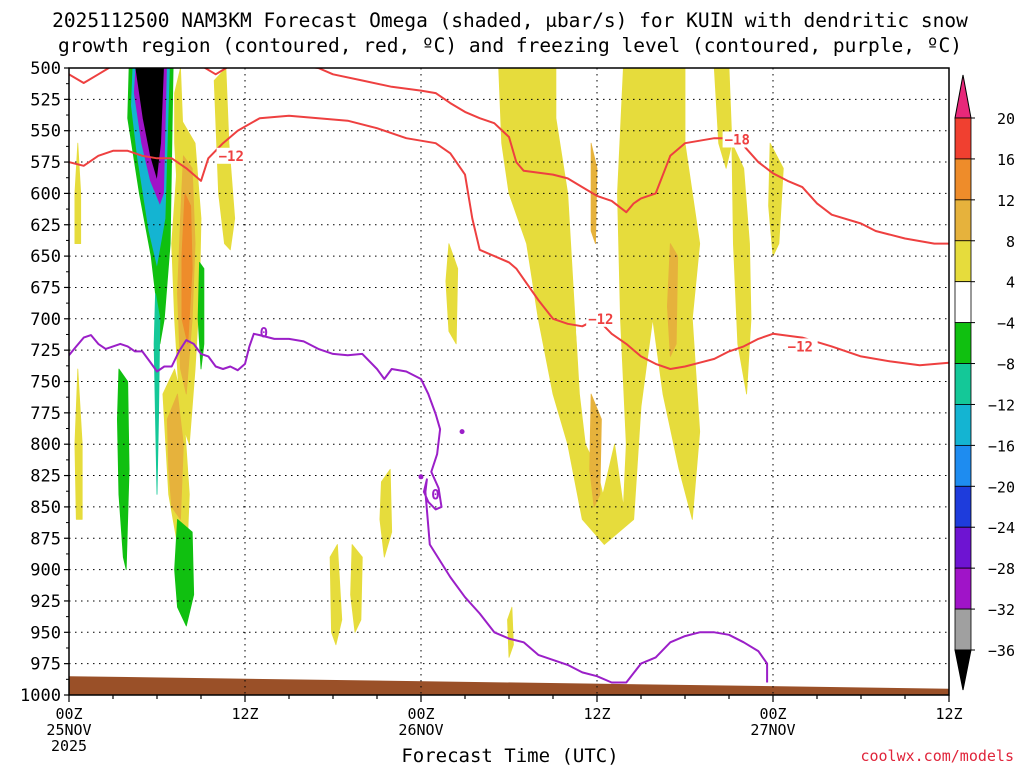 The height and width of the screenshot is (768, 1024). Describe the element at coordinates (69, 746) in the screenshot. I see `x-tick-label: 2025` at that location.